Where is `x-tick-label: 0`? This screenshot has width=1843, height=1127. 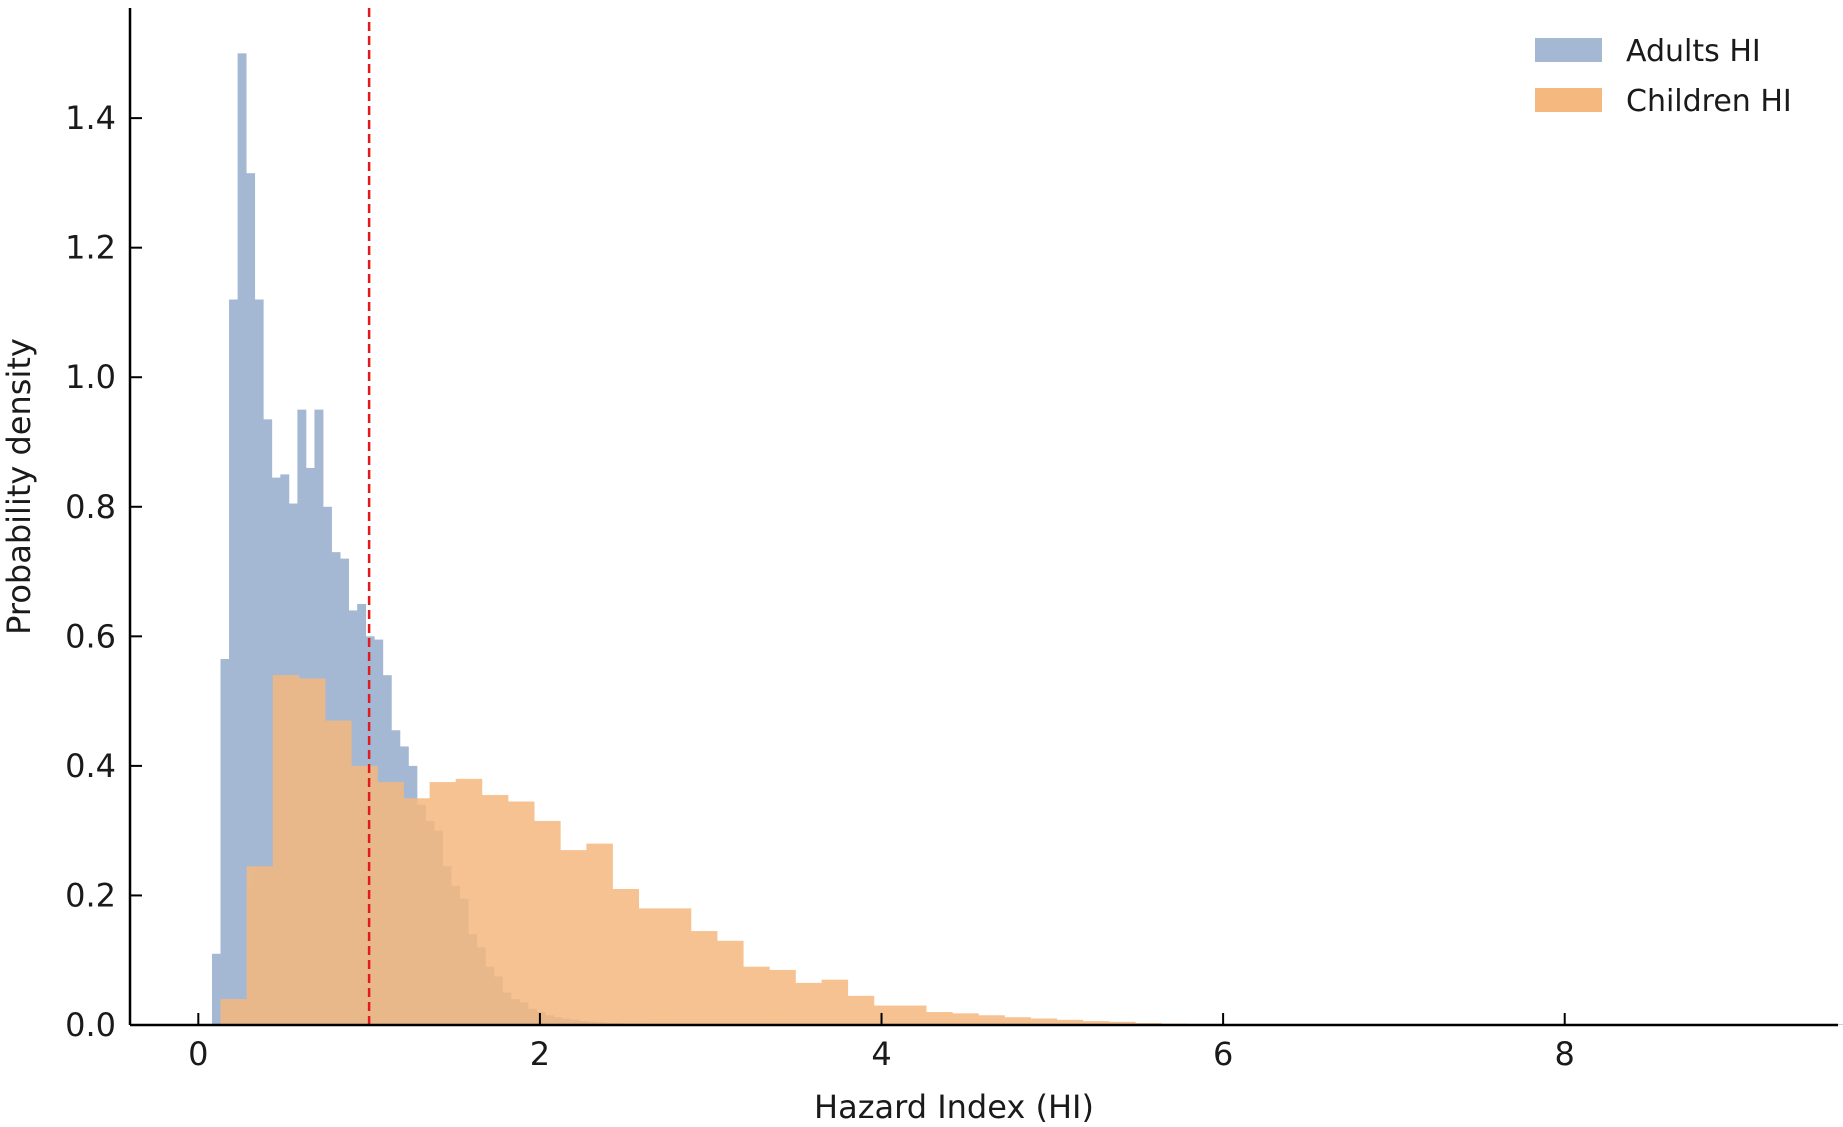 x-tick-label: 0 is located at coordinates (198, 1054).